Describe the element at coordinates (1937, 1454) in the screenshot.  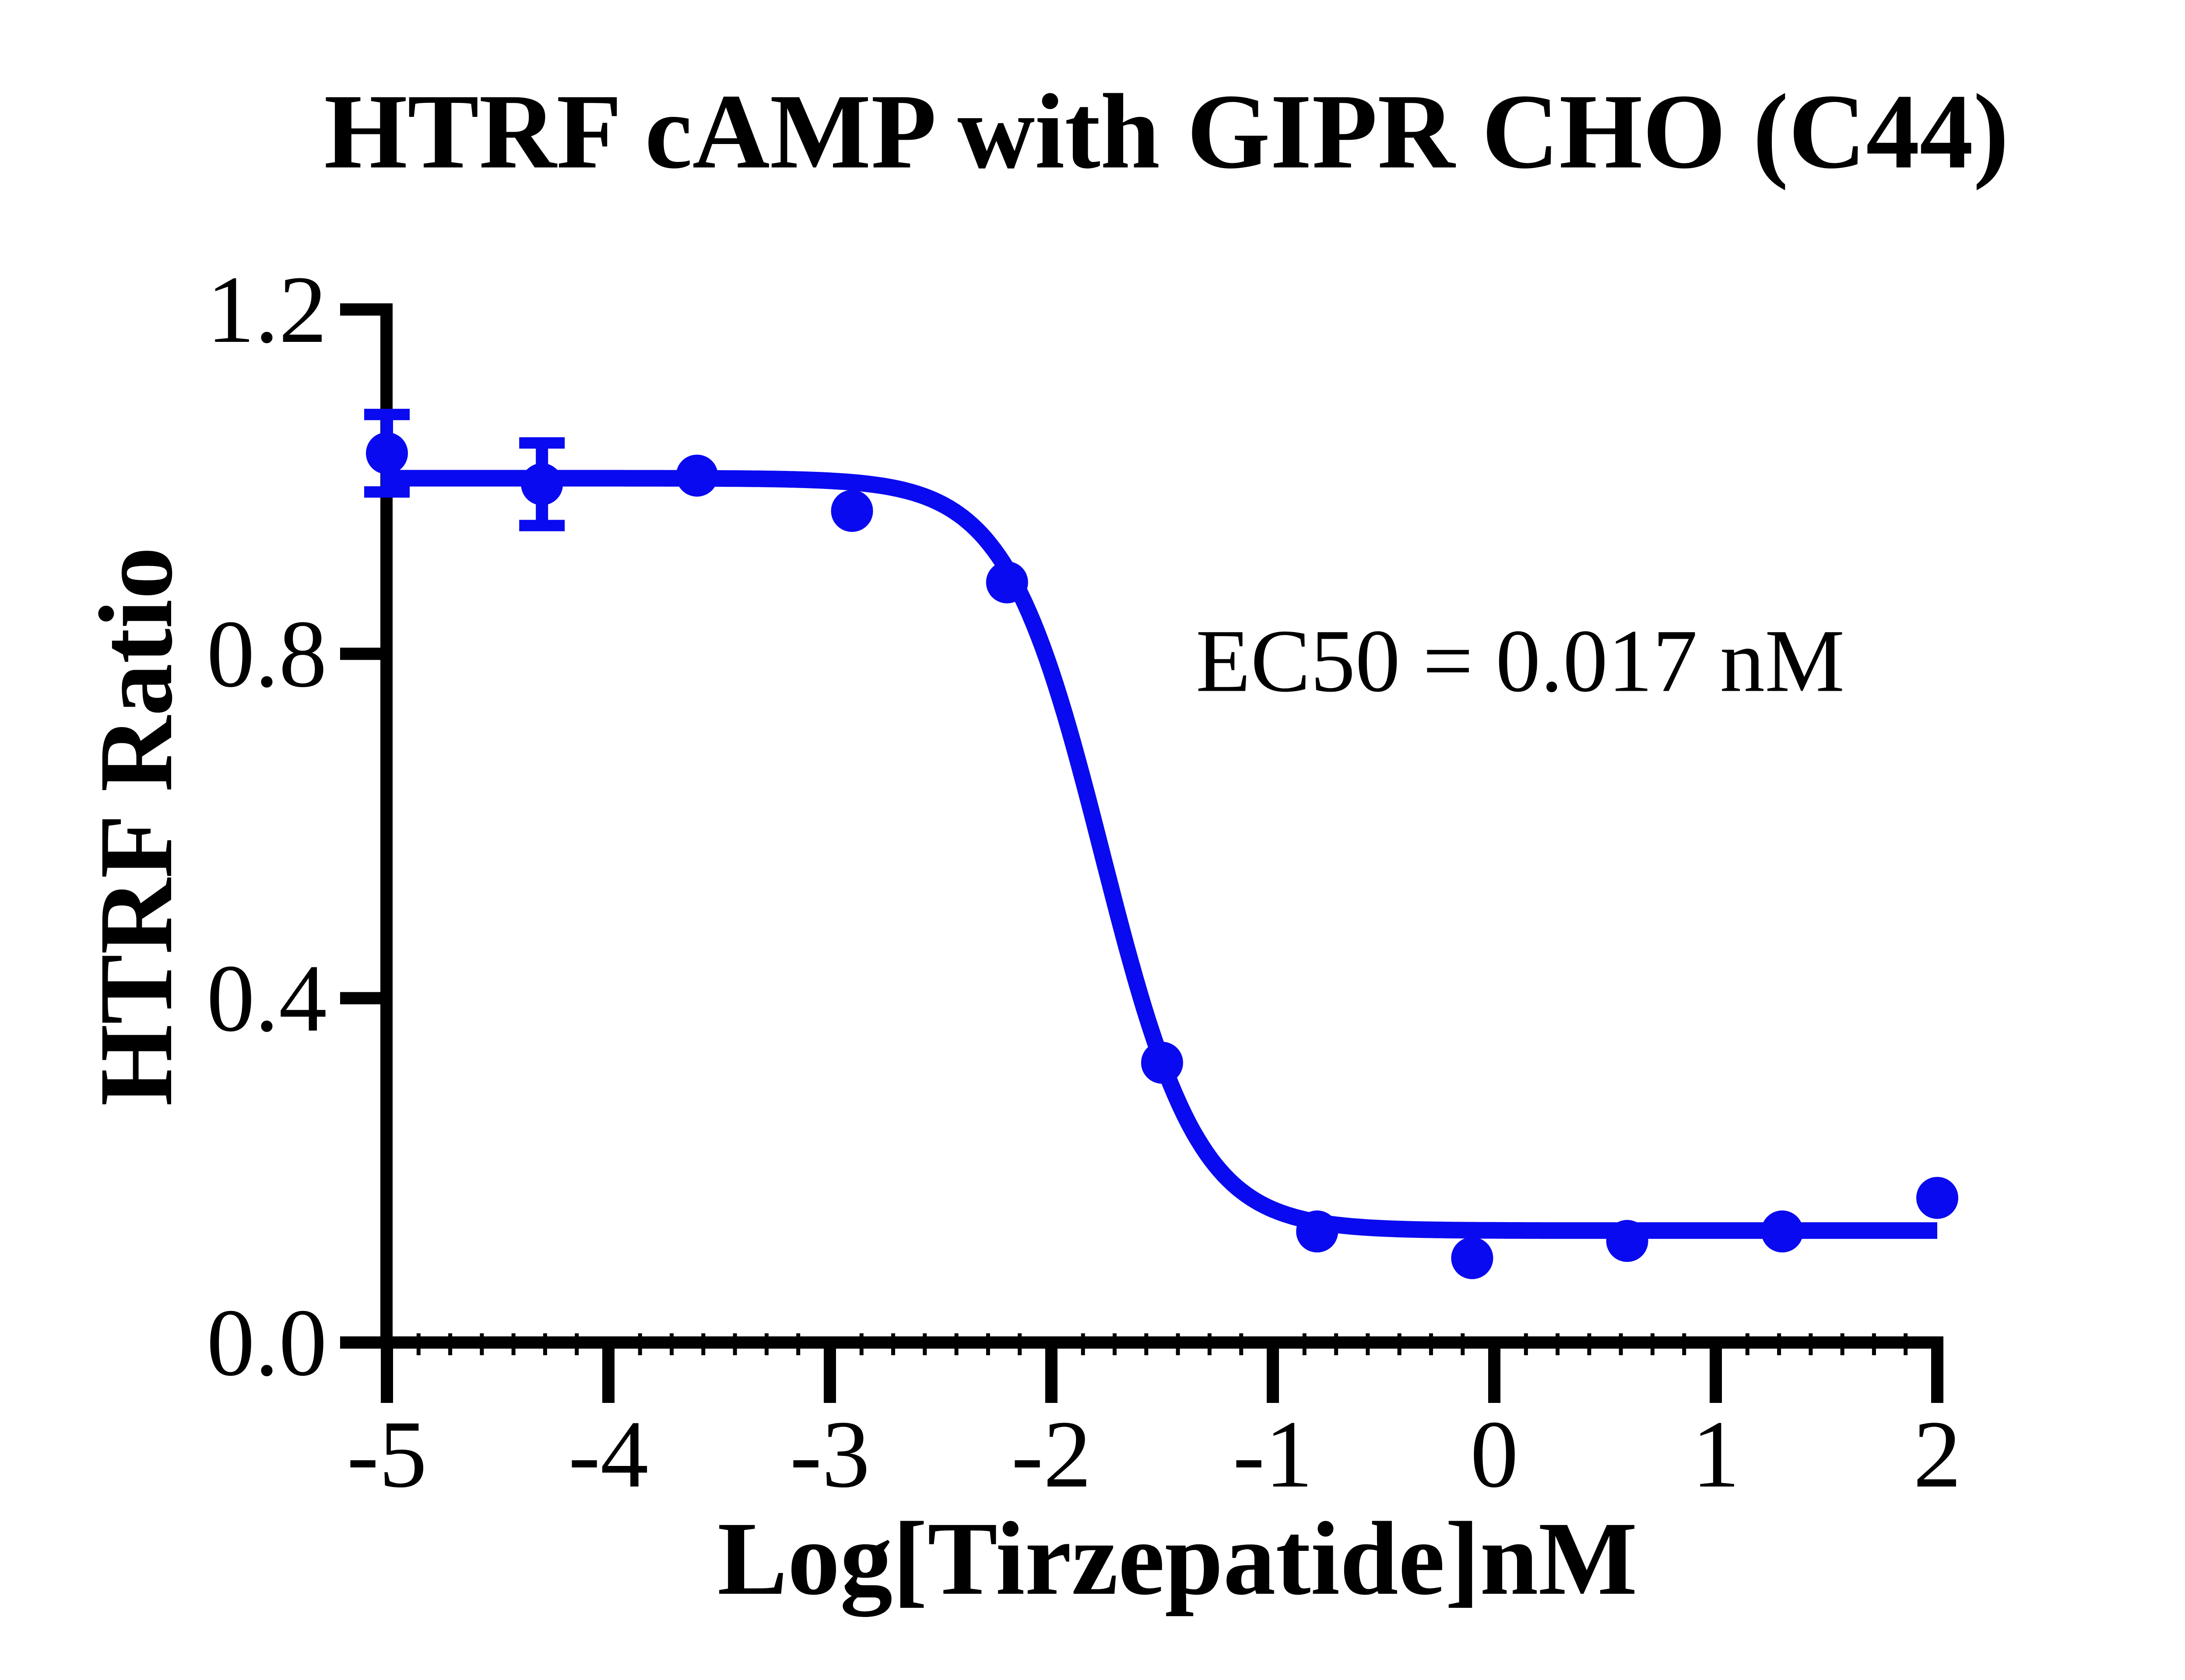
I see `x-tick-label: 2` at that location.